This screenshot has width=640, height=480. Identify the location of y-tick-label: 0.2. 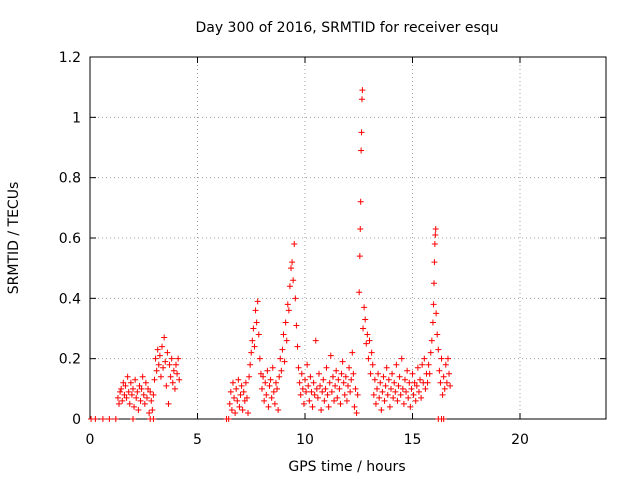
(70, 360).